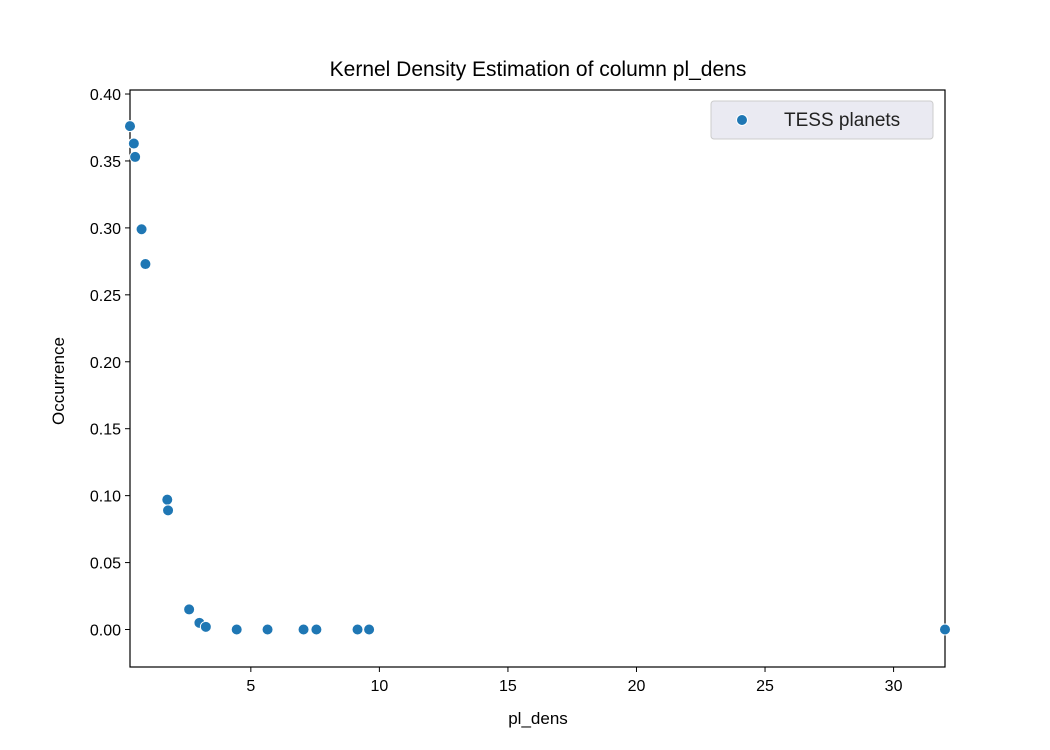  What do you see at coordinates (105, 497) in the screenshot?
I see `y-tick-label: 0.10` at bounding box center [105, 497].